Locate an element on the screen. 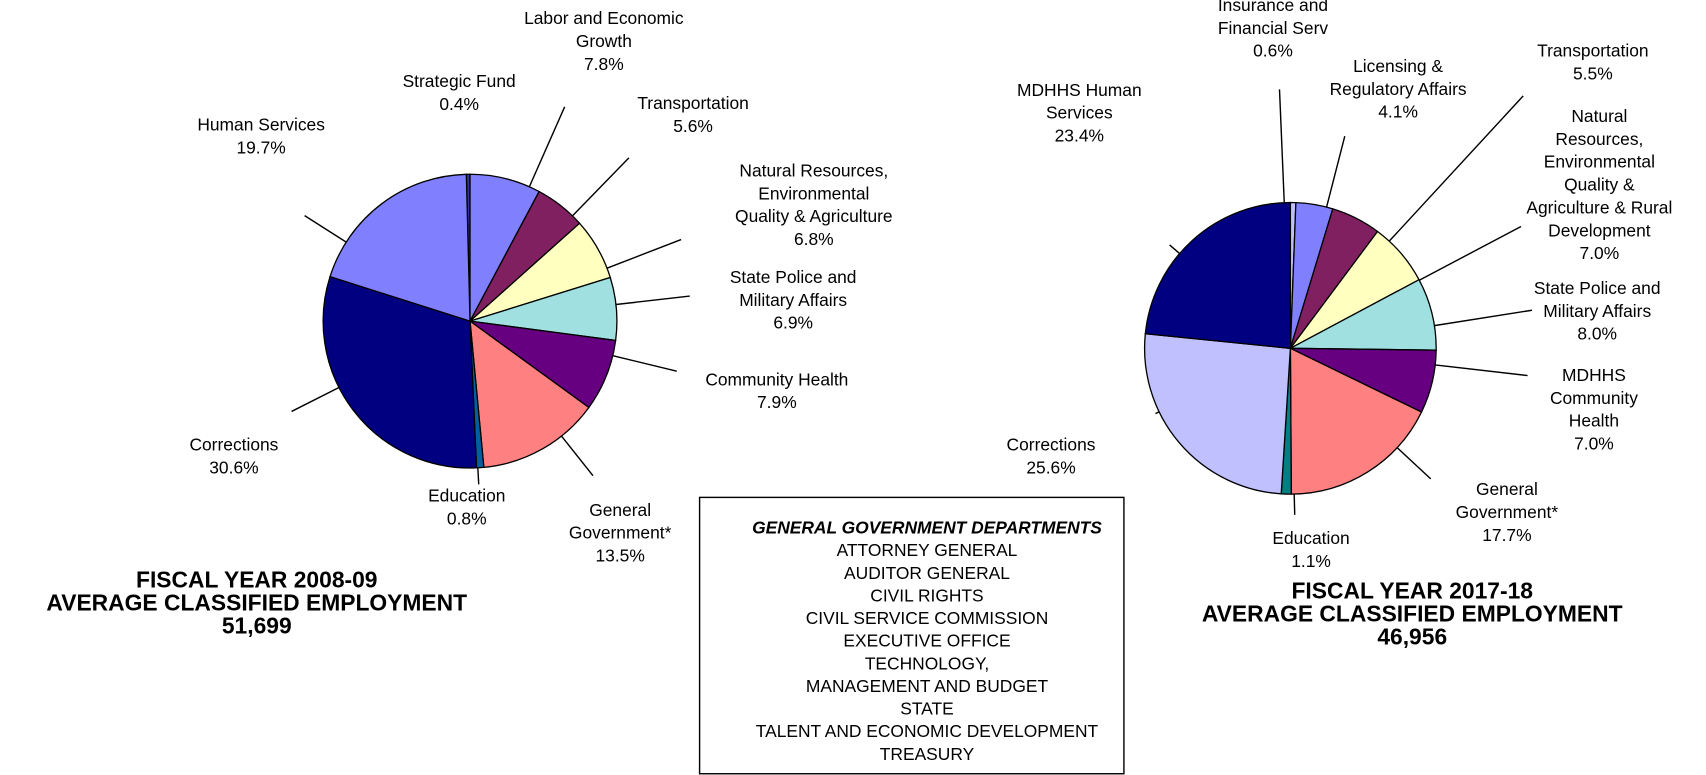  slice-value-label: 30.6% is located at coordinates (233, 467).